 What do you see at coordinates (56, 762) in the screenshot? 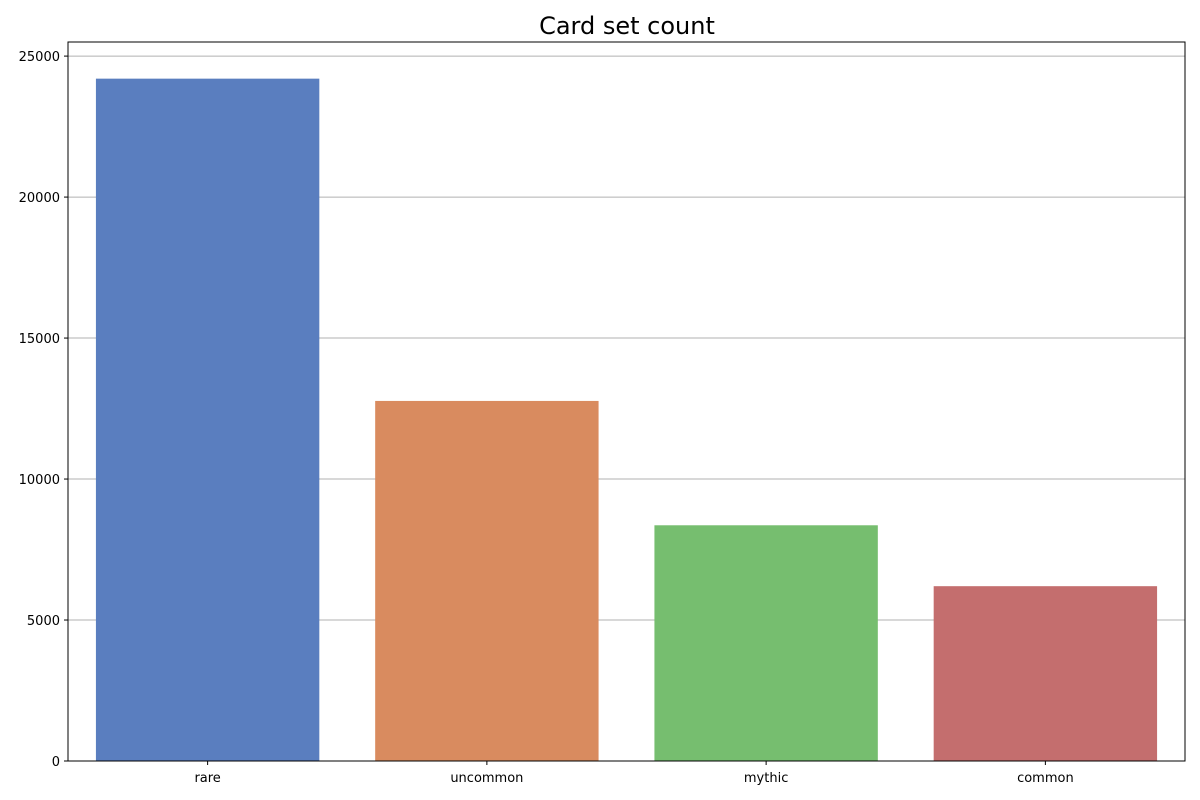
I see `y-tick-label: 0` at bounding box center [56, 762].